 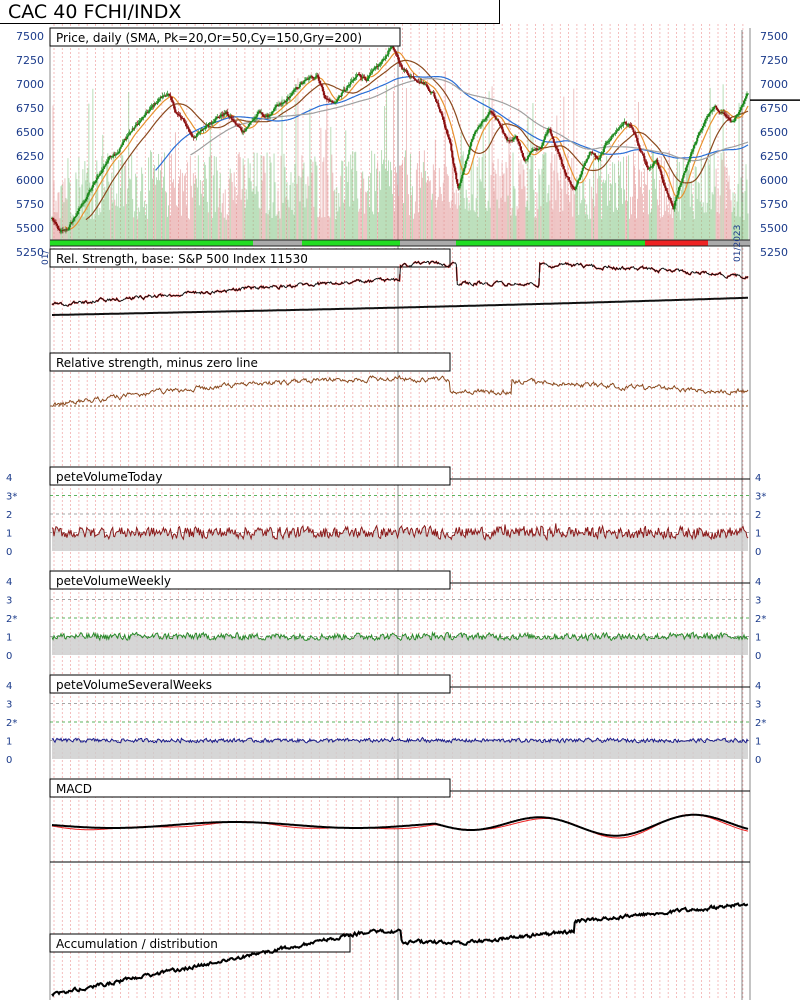 What do you see at coordinates (400, 636) in the screenshot?
I see `pete-volume-weekly-line` at bounding box center [400, 636].